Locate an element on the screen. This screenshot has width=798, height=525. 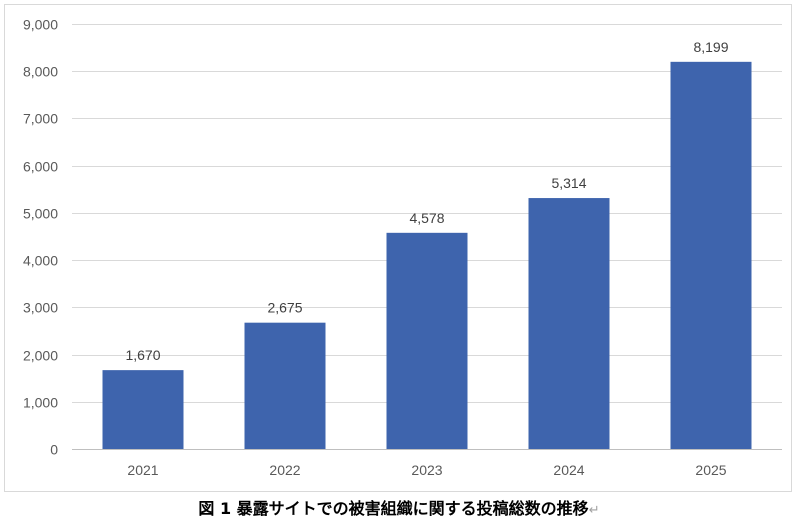
y-tick-label: 6,000 is located at coordinates (40, 167).